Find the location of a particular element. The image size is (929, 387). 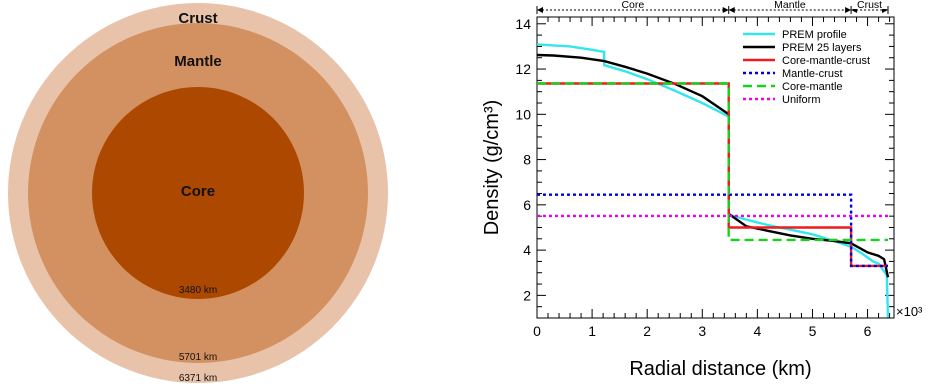

region-label-mantle: Mantle is located at coordinates (790, 5).